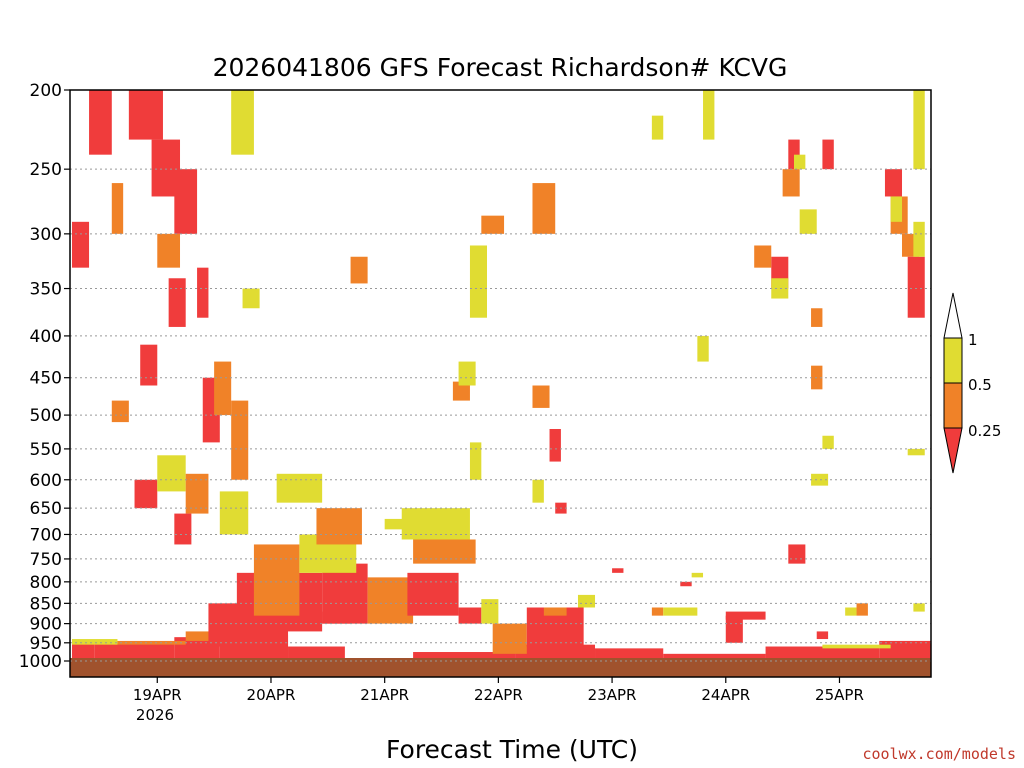 The height and width of the screenshot is (768, 1024). I want to click on y-tick-label: 950, so click(46, 644).